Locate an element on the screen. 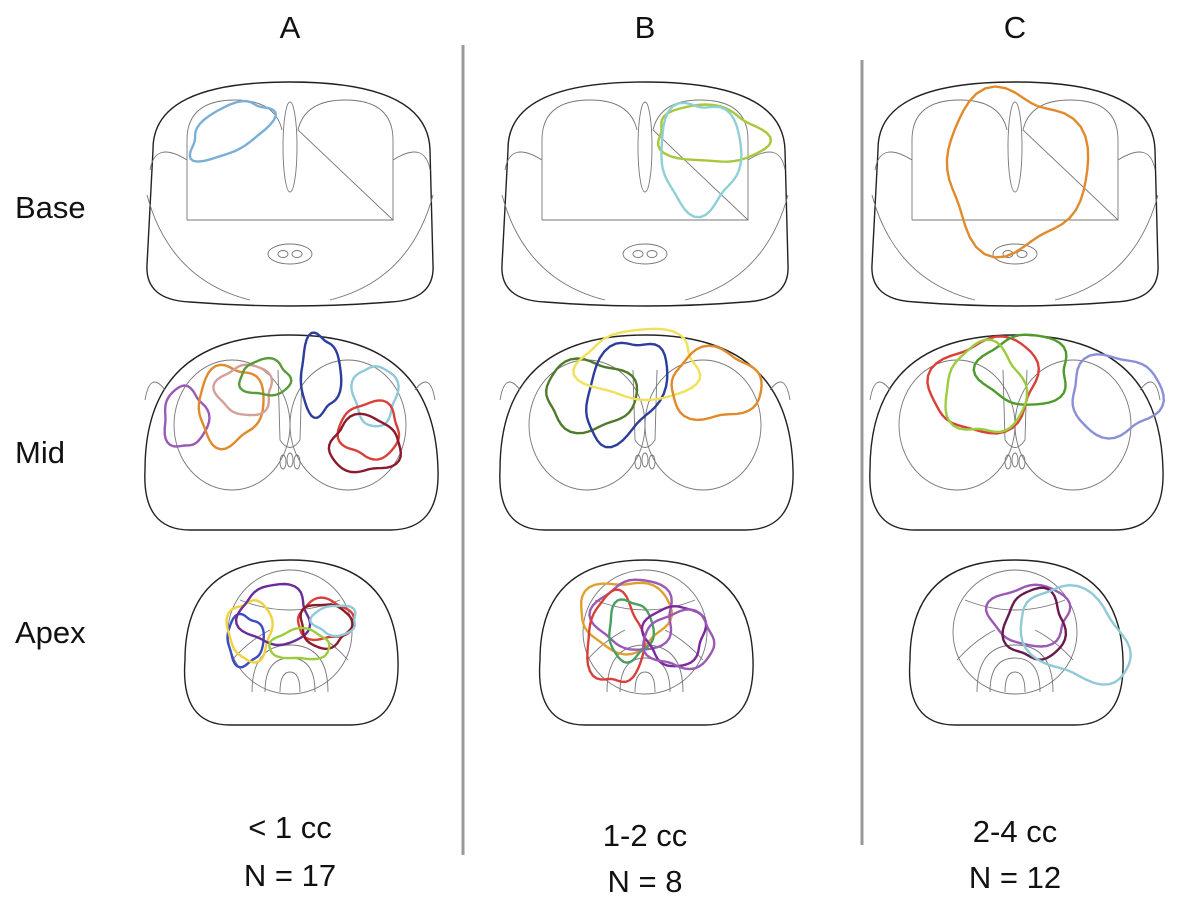  column-label: C is located at coordinates (1015, 27).